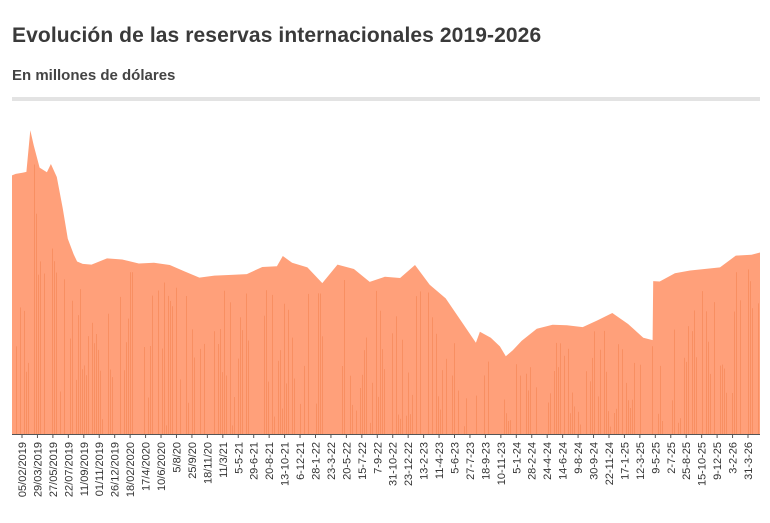 Image resolution: width=770 pixels, height=523 pixels. Describe the element at coordinates (286, 464) in the screenshot. I see `x-tick-label: 13-10-21` at that location.